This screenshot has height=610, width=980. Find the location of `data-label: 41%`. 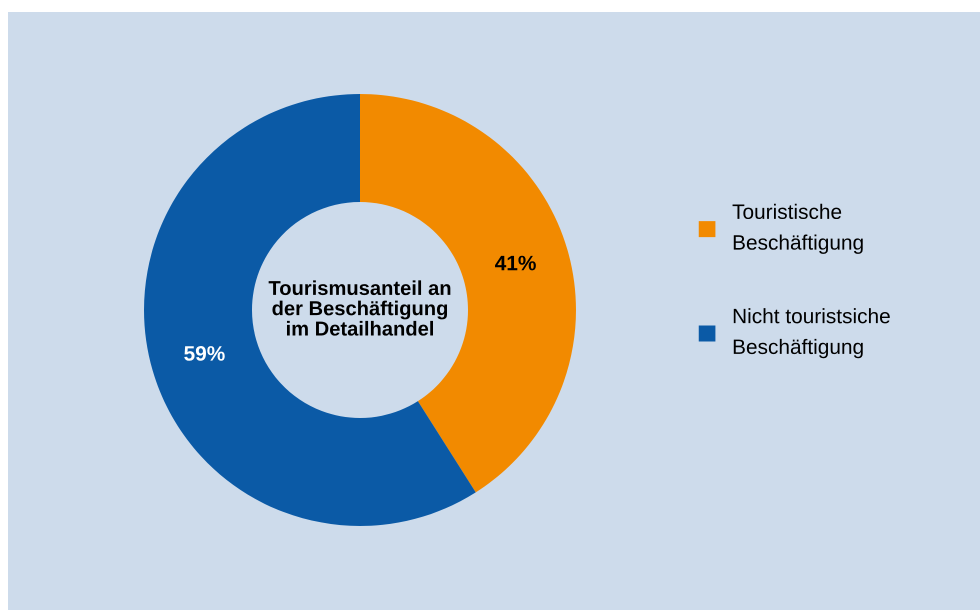

data-label: 41% is located at coordinates (515, 263).